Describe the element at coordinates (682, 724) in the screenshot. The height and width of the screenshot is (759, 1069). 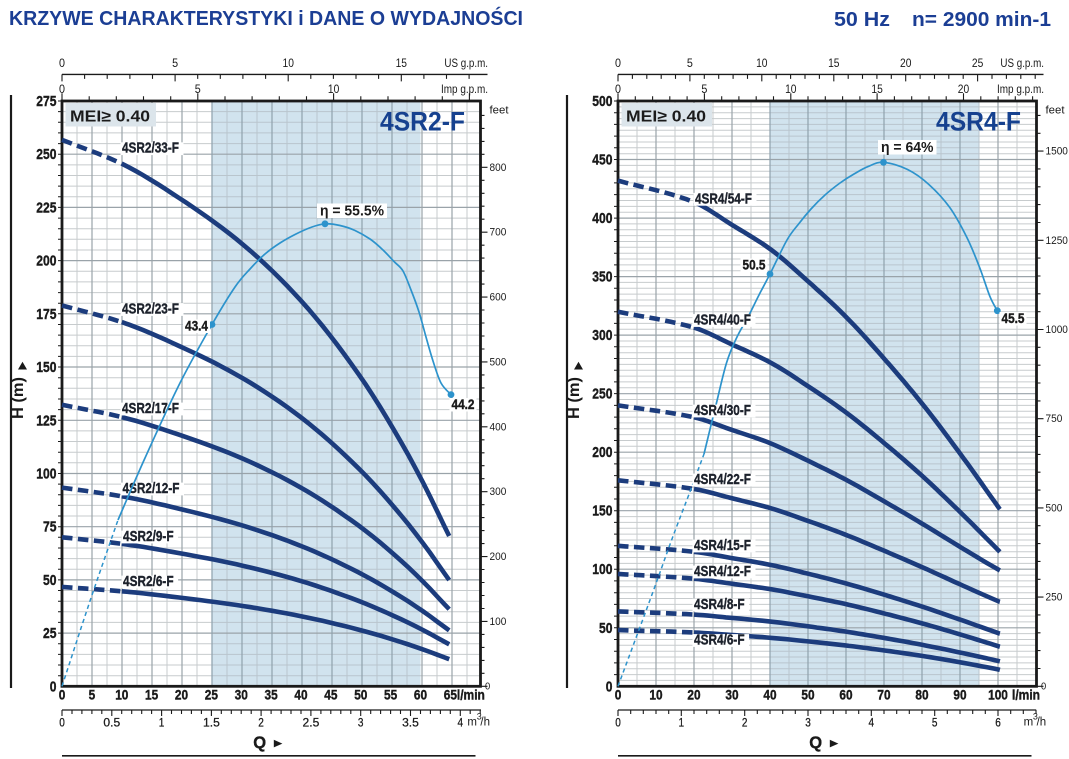
I see `svg-text: 1` at that location.